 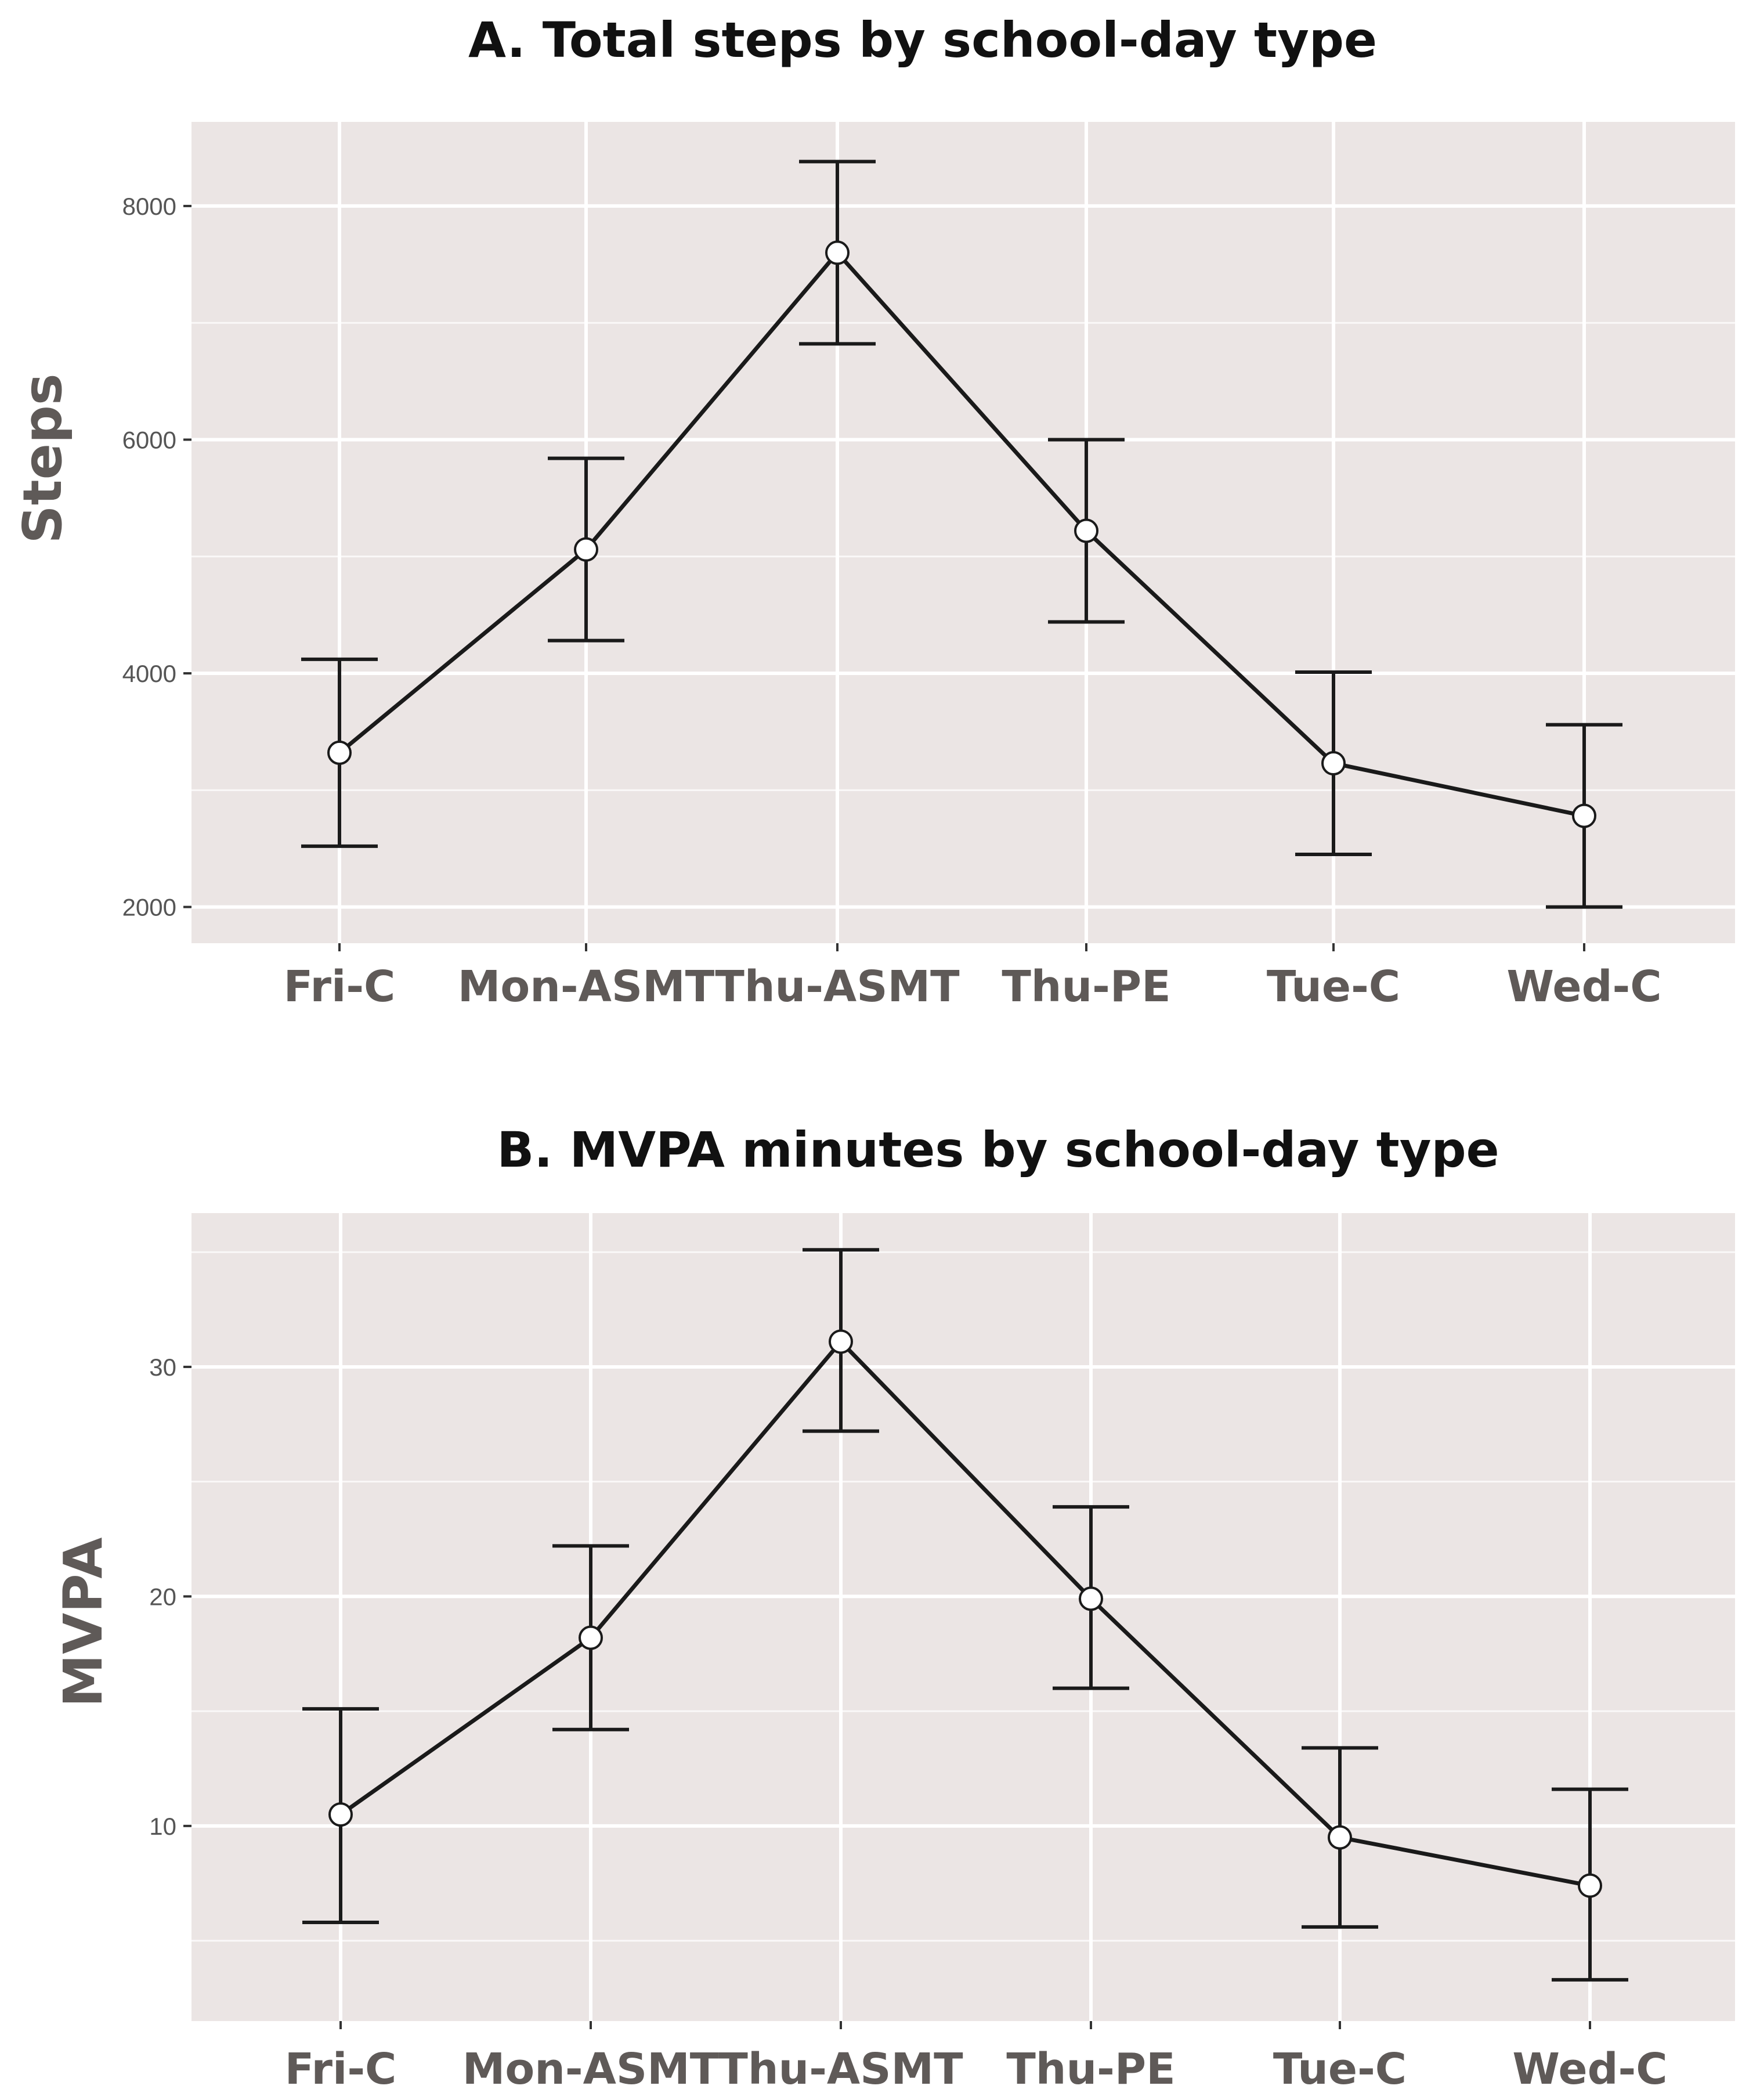 What do you see at coordinates (1589, 2069) in the screenshot?
I see `chart-b-x-tick-label: Wed-C` at bounding box center [1589, 2069].